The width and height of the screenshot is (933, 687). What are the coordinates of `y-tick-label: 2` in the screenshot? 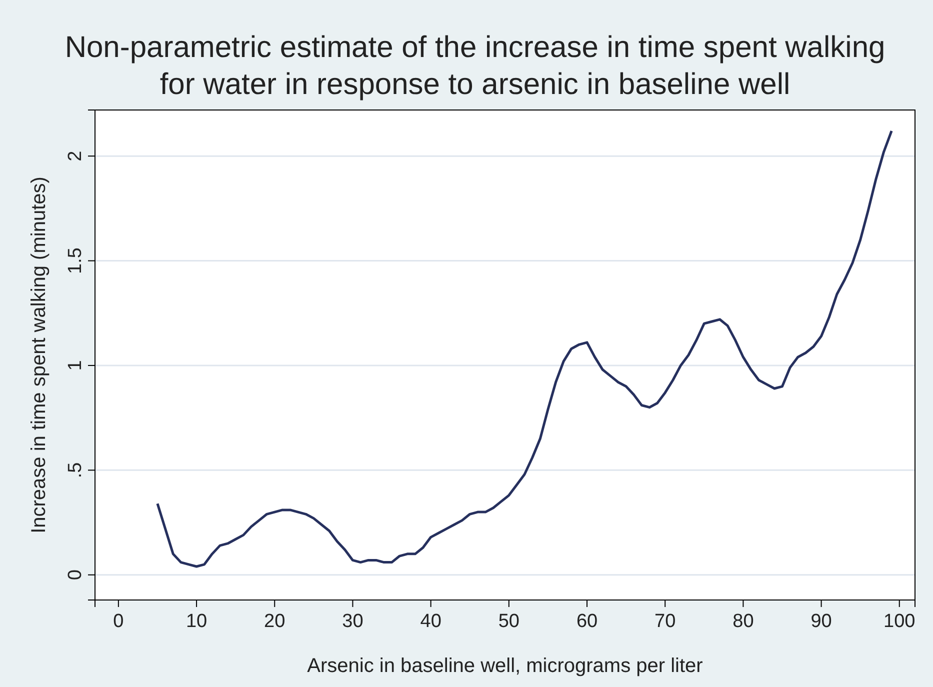 It's located at (75, 156).